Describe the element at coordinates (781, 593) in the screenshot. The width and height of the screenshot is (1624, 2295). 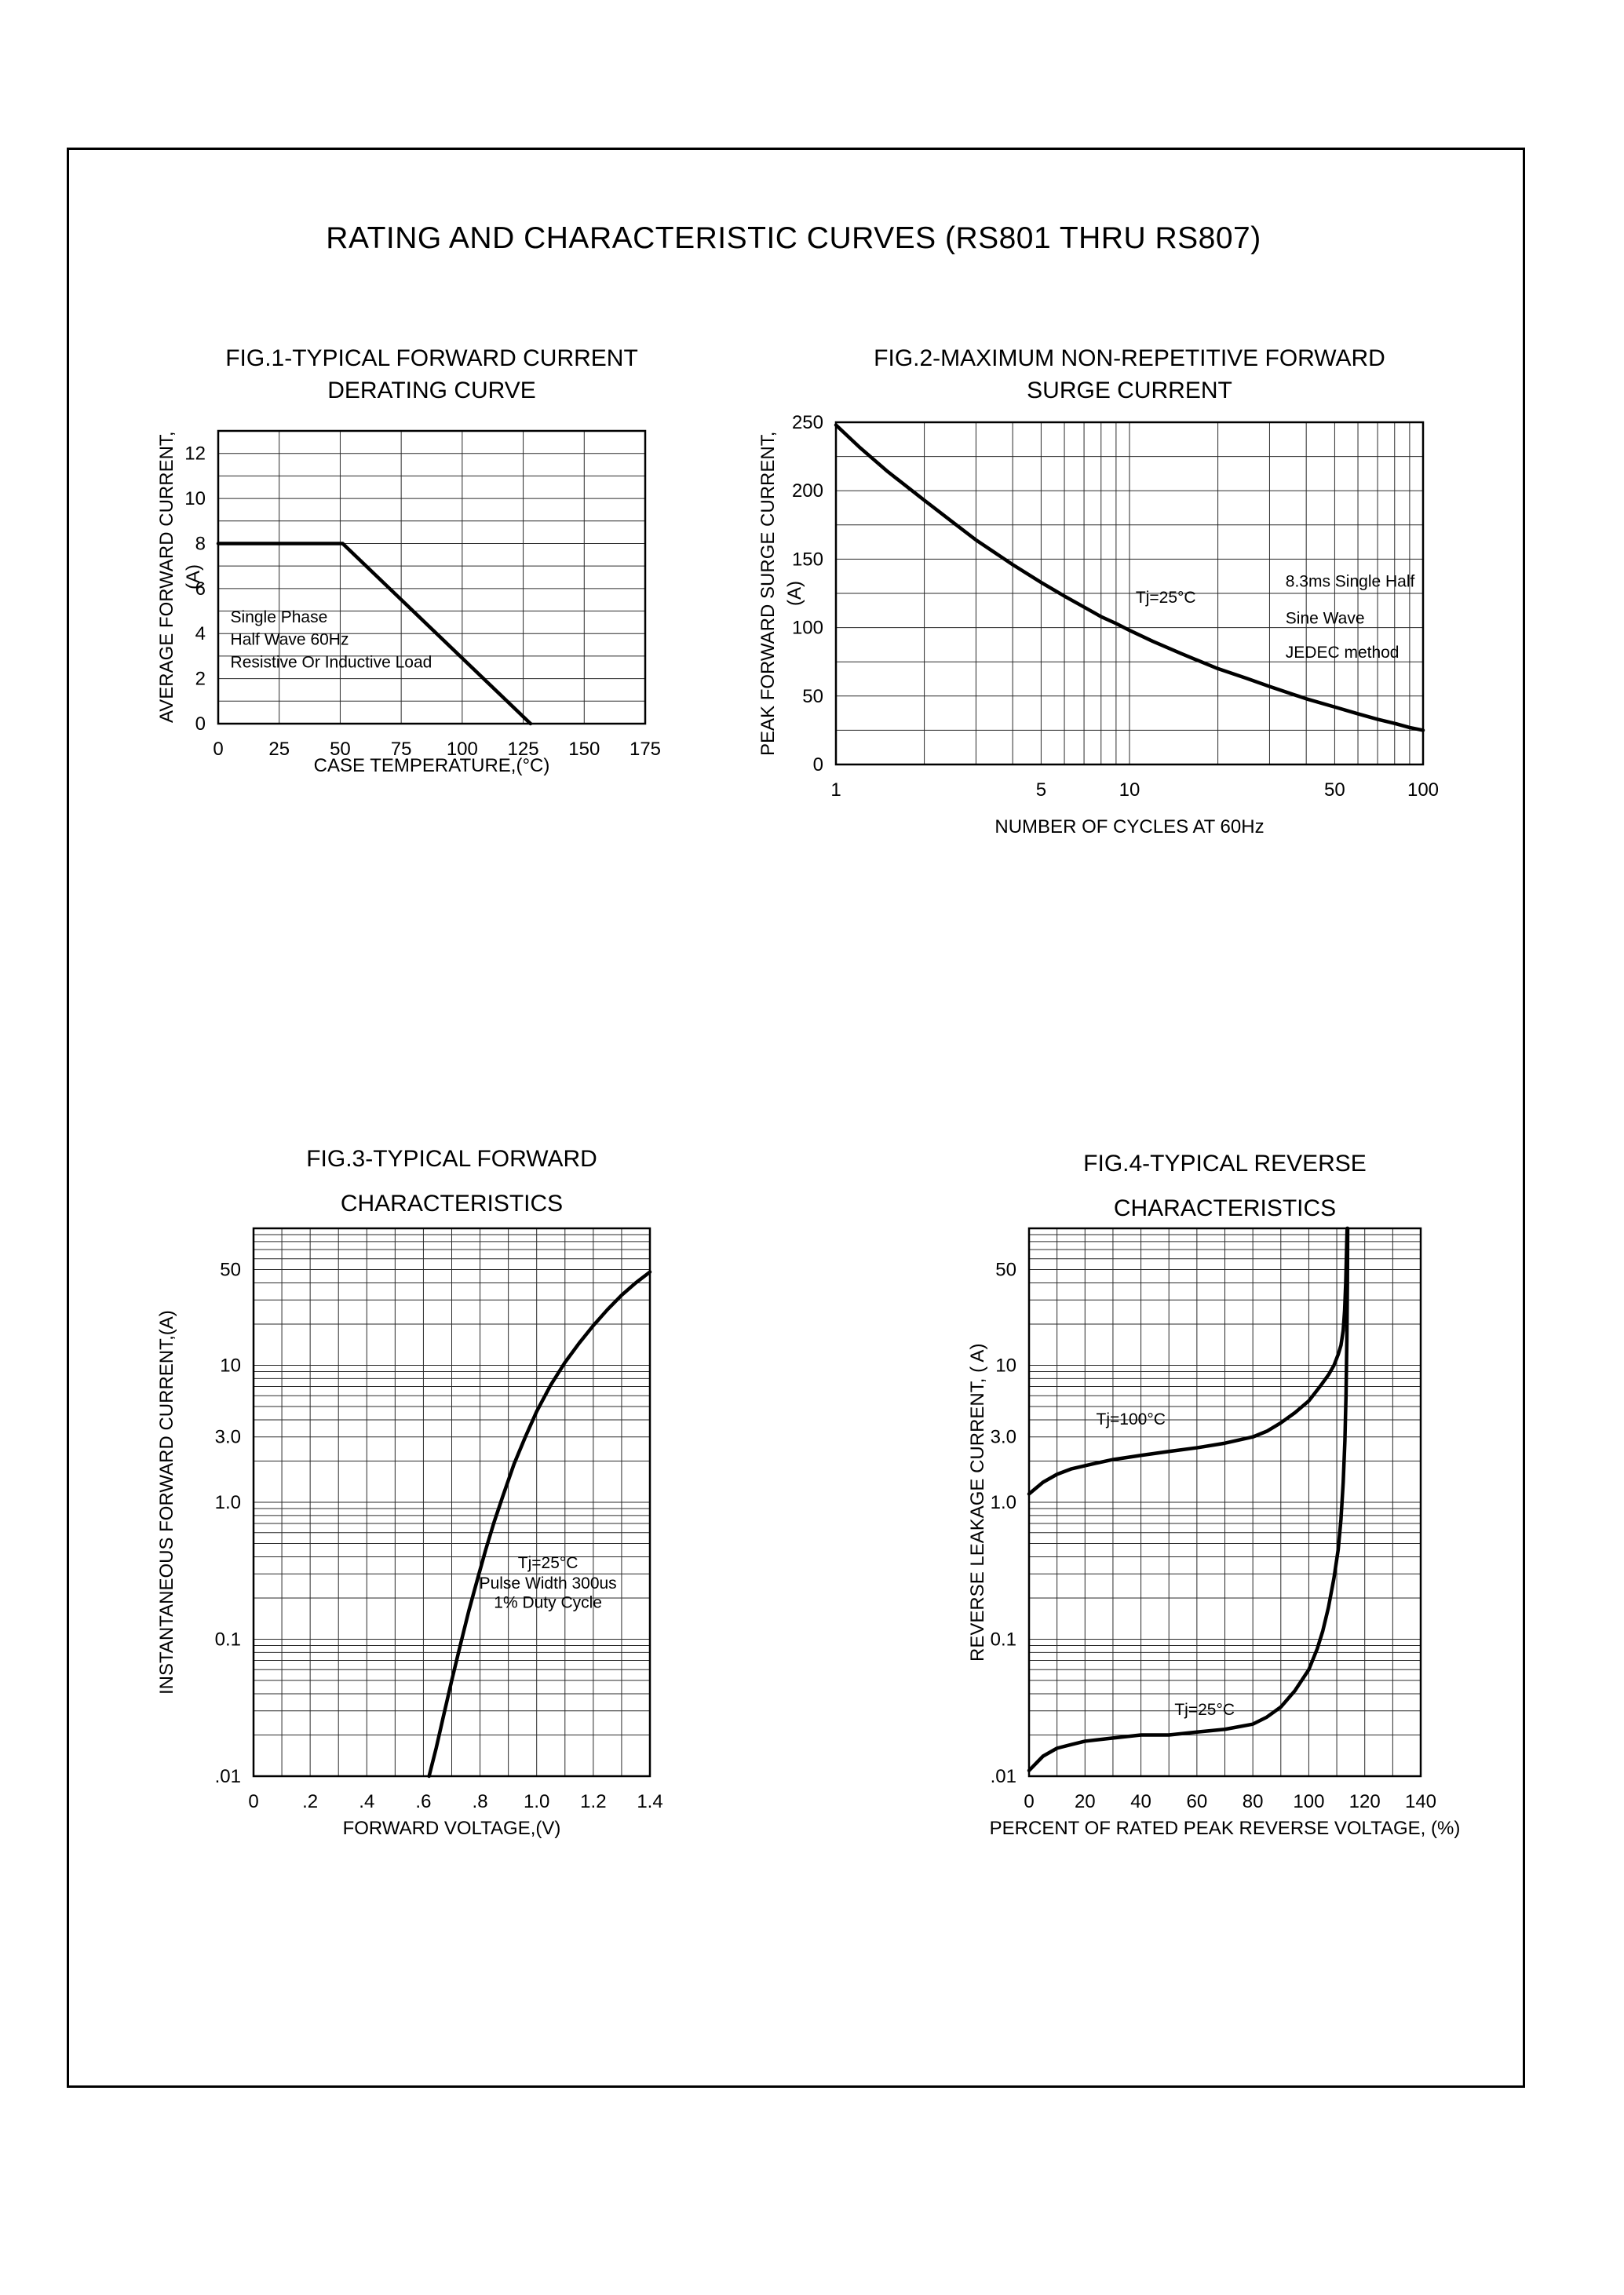
I see `fig2-y-axis-label: PEAK FORWARD SURGE CURRENT,(A)` at that location.